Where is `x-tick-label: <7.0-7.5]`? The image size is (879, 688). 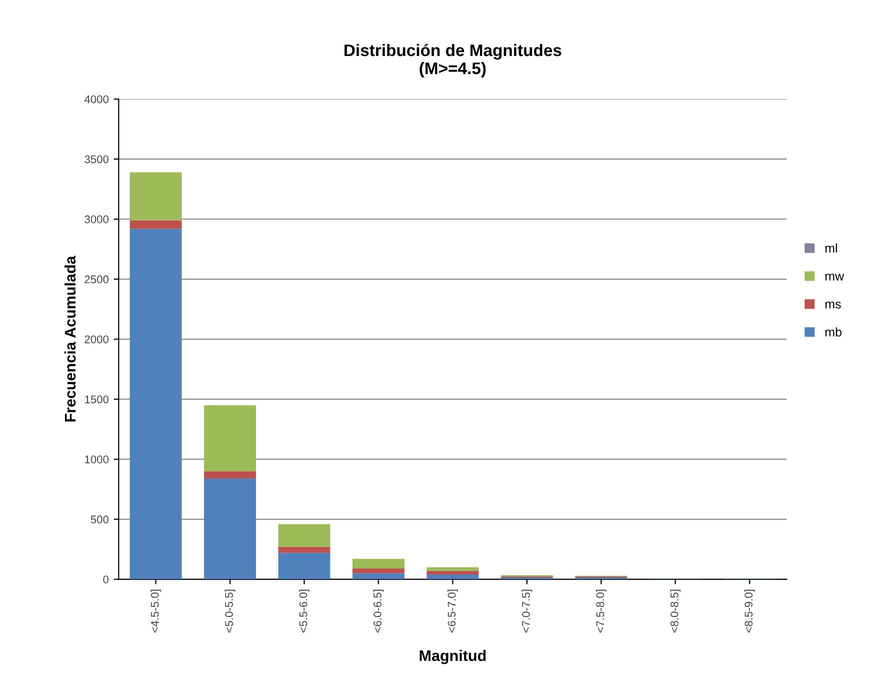 x-tick-label: <7.0-7.5] is located at coordinates (527, 611).